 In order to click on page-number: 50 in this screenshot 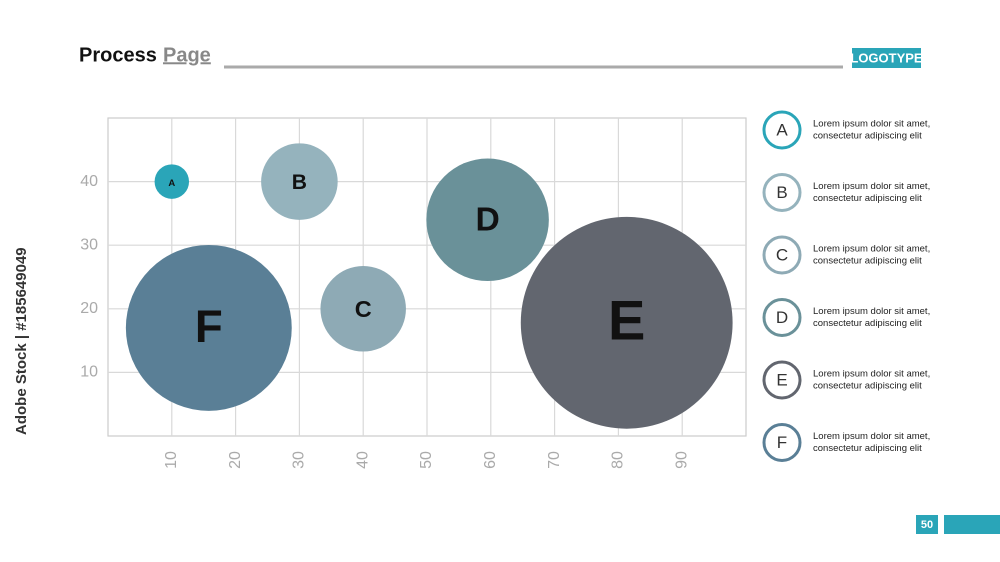, I will do `click(927, 525)`.